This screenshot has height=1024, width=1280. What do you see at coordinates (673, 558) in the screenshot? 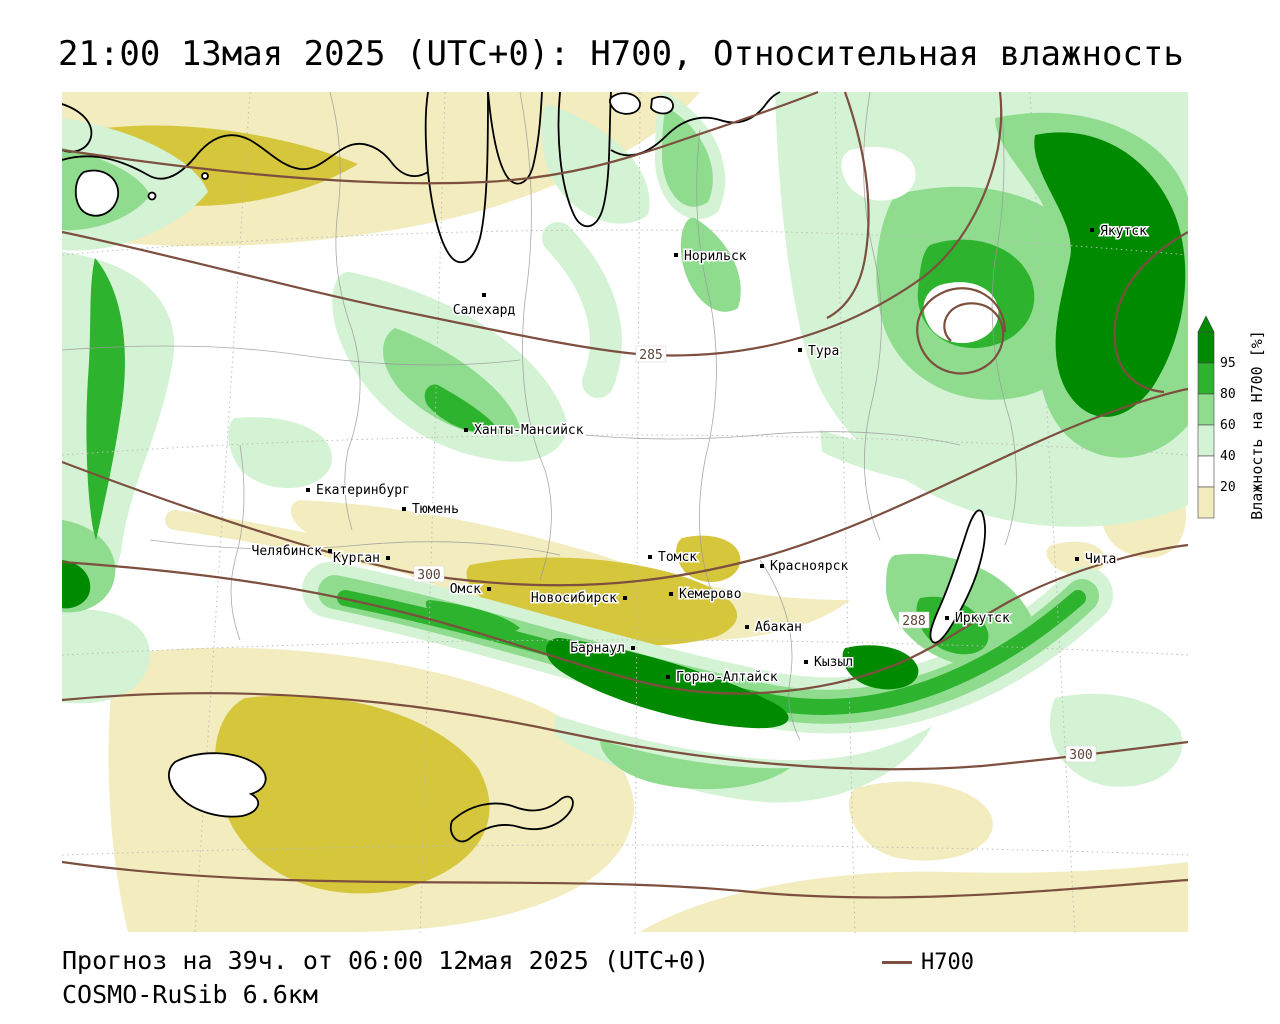
I see `city-marker: Томск` at bounding box center [673, 558].